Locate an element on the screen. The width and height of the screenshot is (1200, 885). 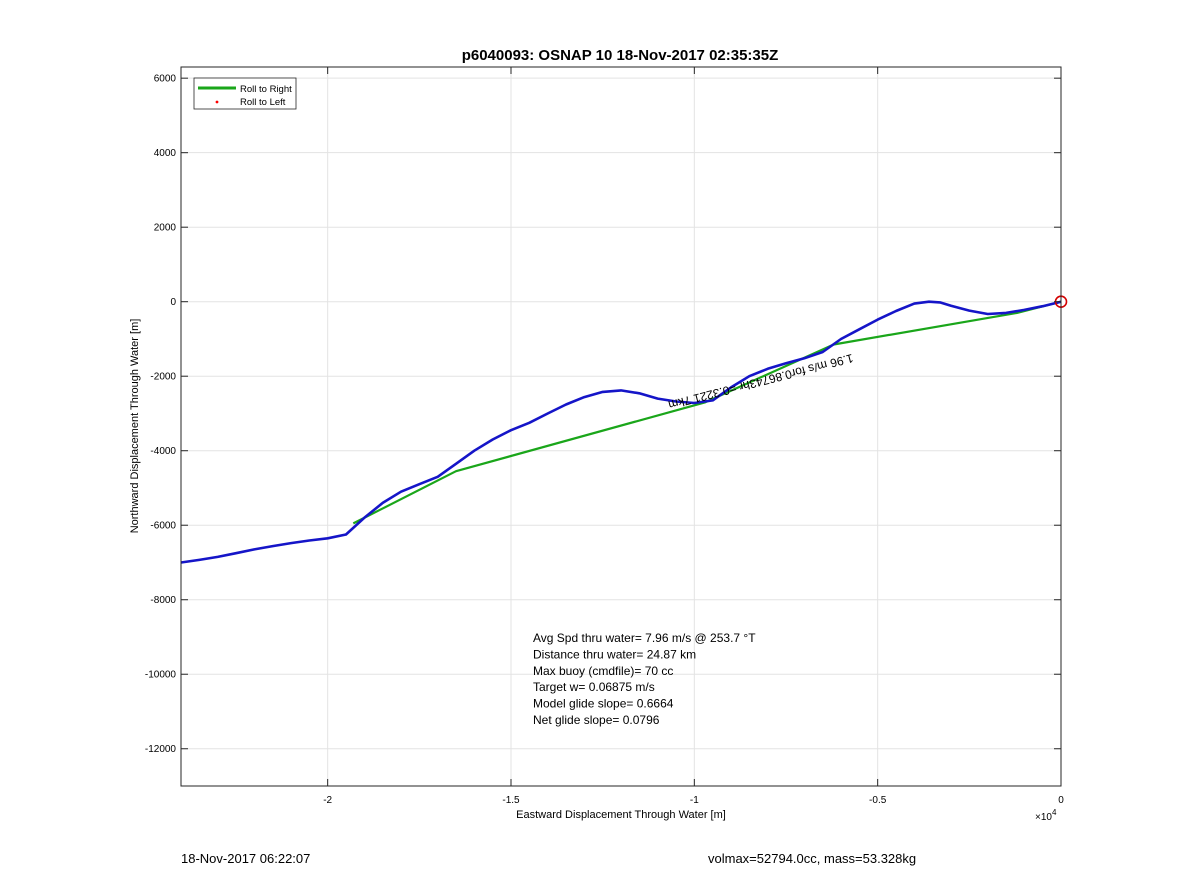
legend-roll-left-label: Roll to Left is located at coordinates (263, 102).